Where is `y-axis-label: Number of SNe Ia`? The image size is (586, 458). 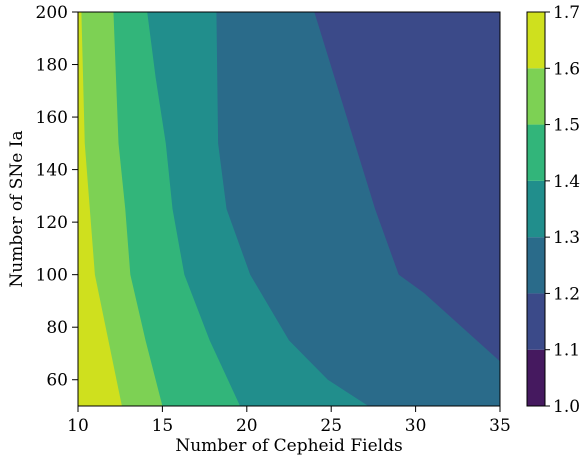
y-axis-label: Number of SNe Ia is located at coordinates (17, 208).